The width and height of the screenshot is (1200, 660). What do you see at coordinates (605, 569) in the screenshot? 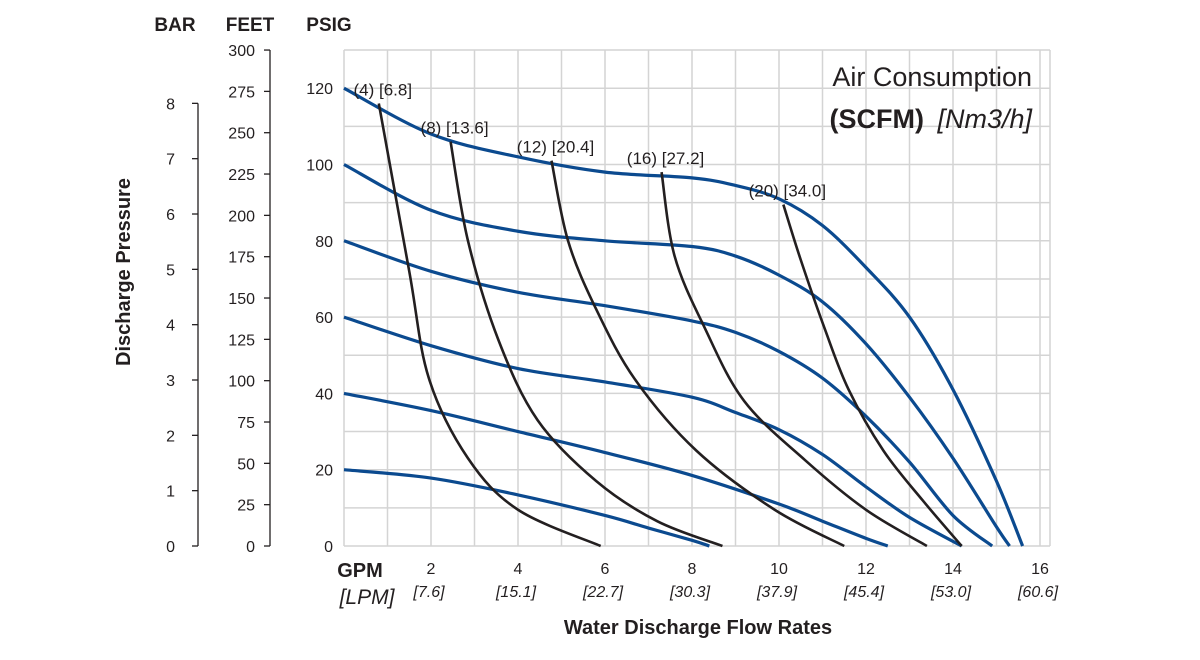
I see `gpm-tick-label: 6` at bounding box center [605, 569].